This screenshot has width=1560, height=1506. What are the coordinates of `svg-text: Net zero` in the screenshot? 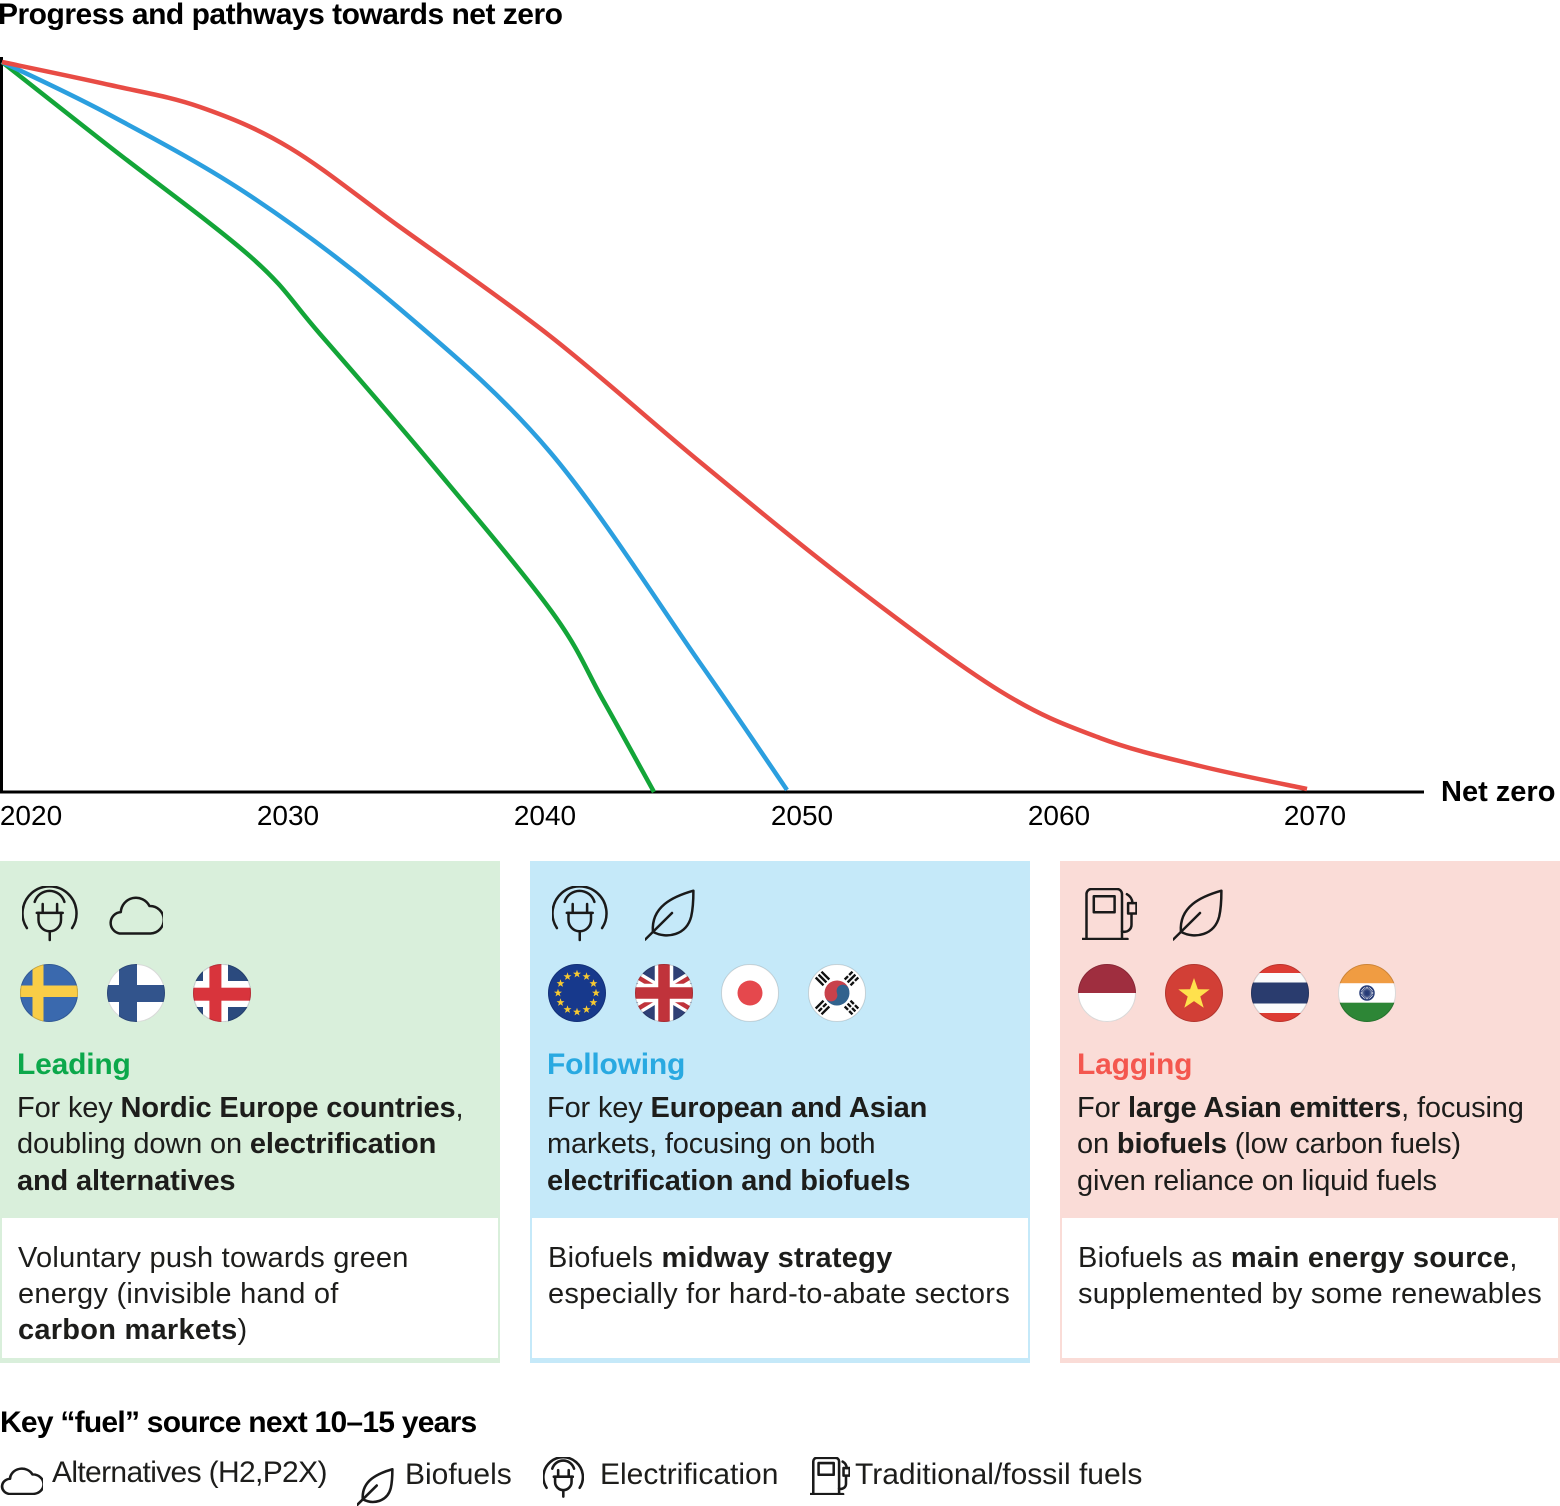 It's located at (1498, 792).